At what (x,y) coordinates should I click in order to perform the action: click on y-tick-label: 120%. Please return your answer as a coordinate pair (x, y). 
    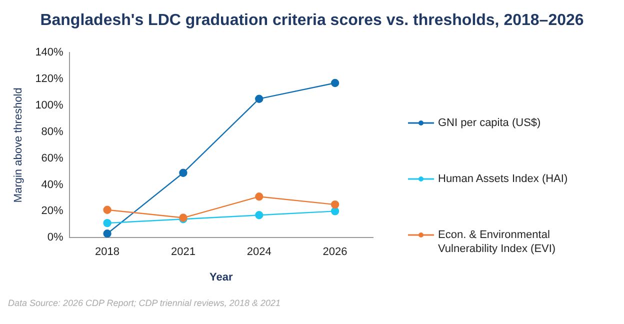
    Looking at the image, I should click on (49, 79).